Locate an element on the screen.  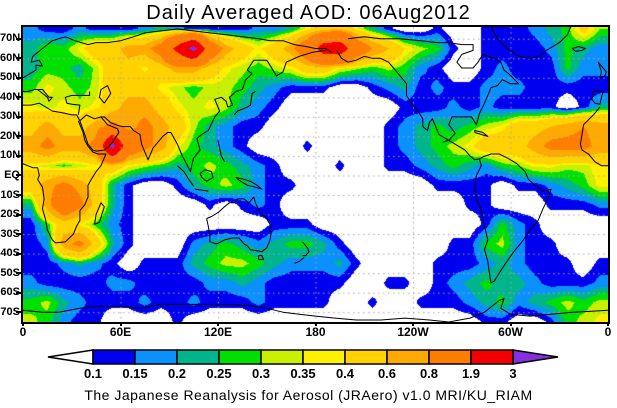
colorbar-tick-label: 0.8 is located at coordinates (429, 373).